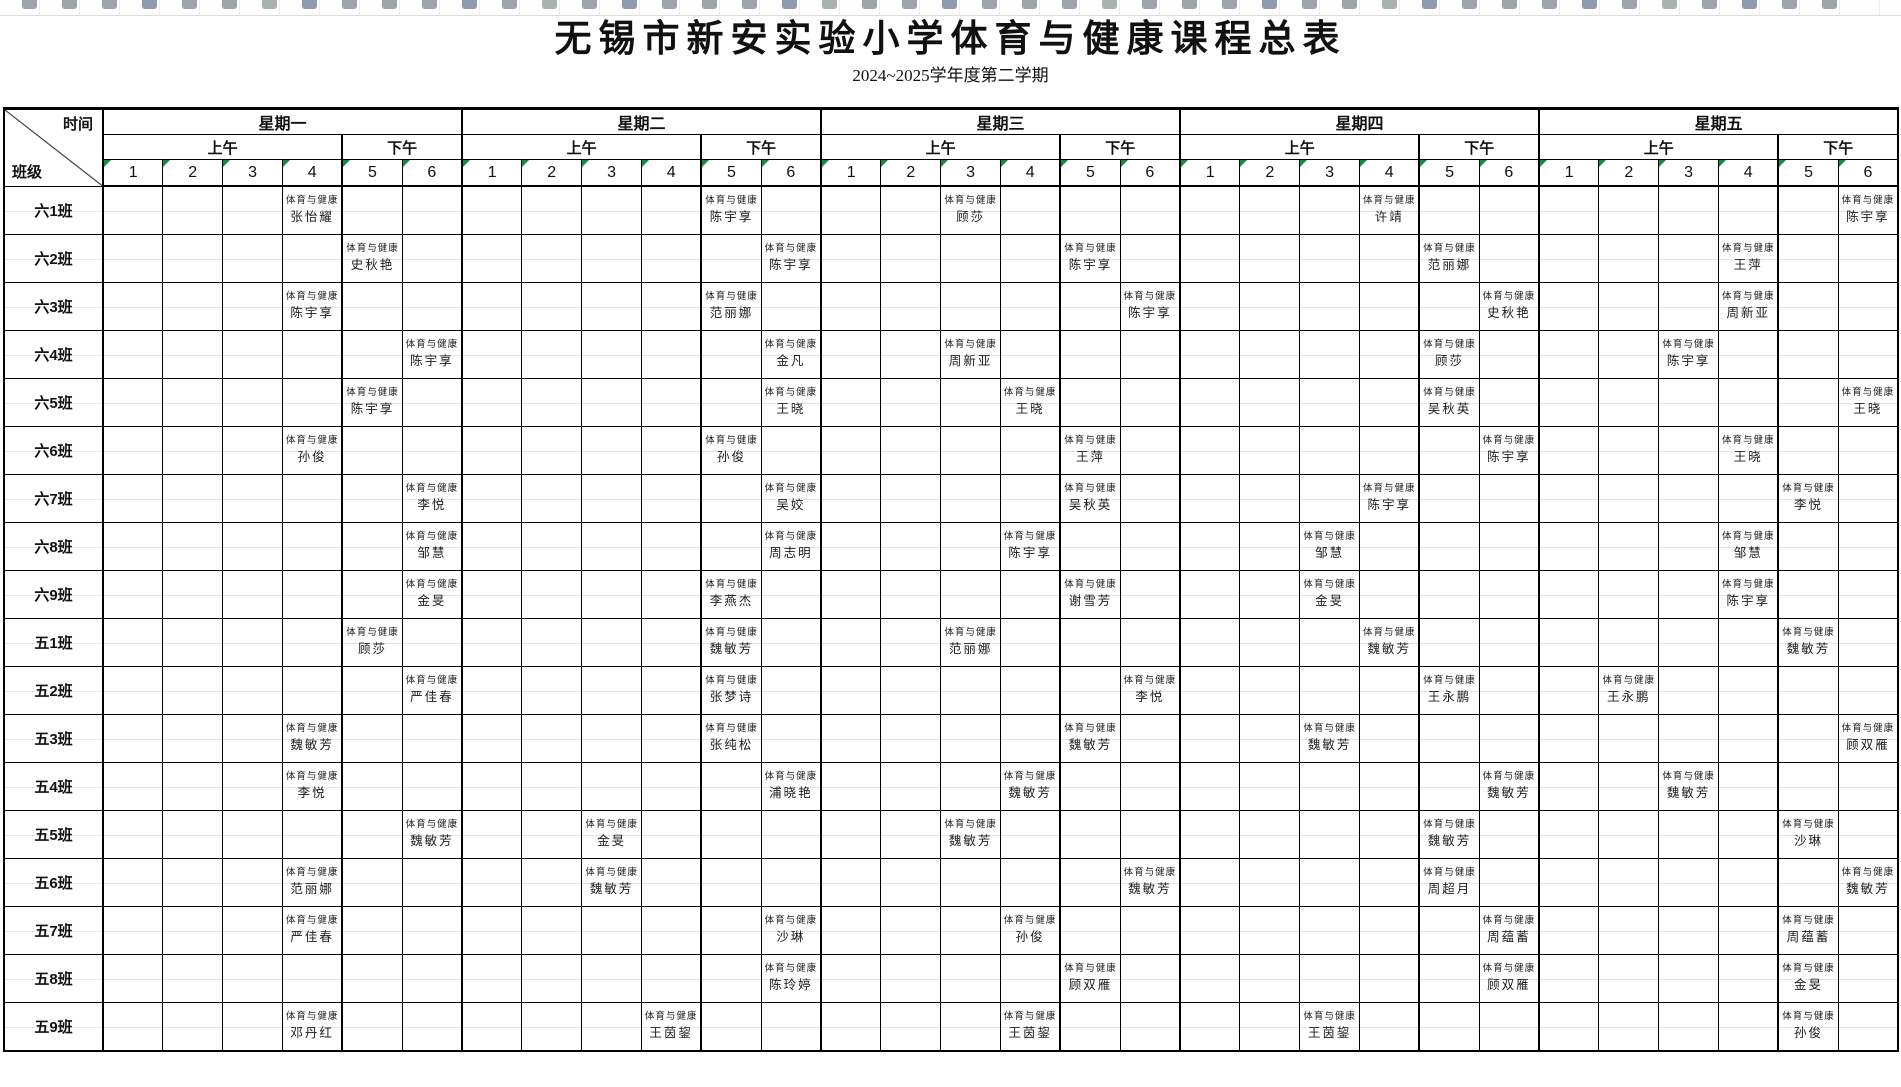  Describe the element at coordinates (1808, 834) in the screenshot. I see `schedule-cell: 体育与健康 沙琳` at that location.